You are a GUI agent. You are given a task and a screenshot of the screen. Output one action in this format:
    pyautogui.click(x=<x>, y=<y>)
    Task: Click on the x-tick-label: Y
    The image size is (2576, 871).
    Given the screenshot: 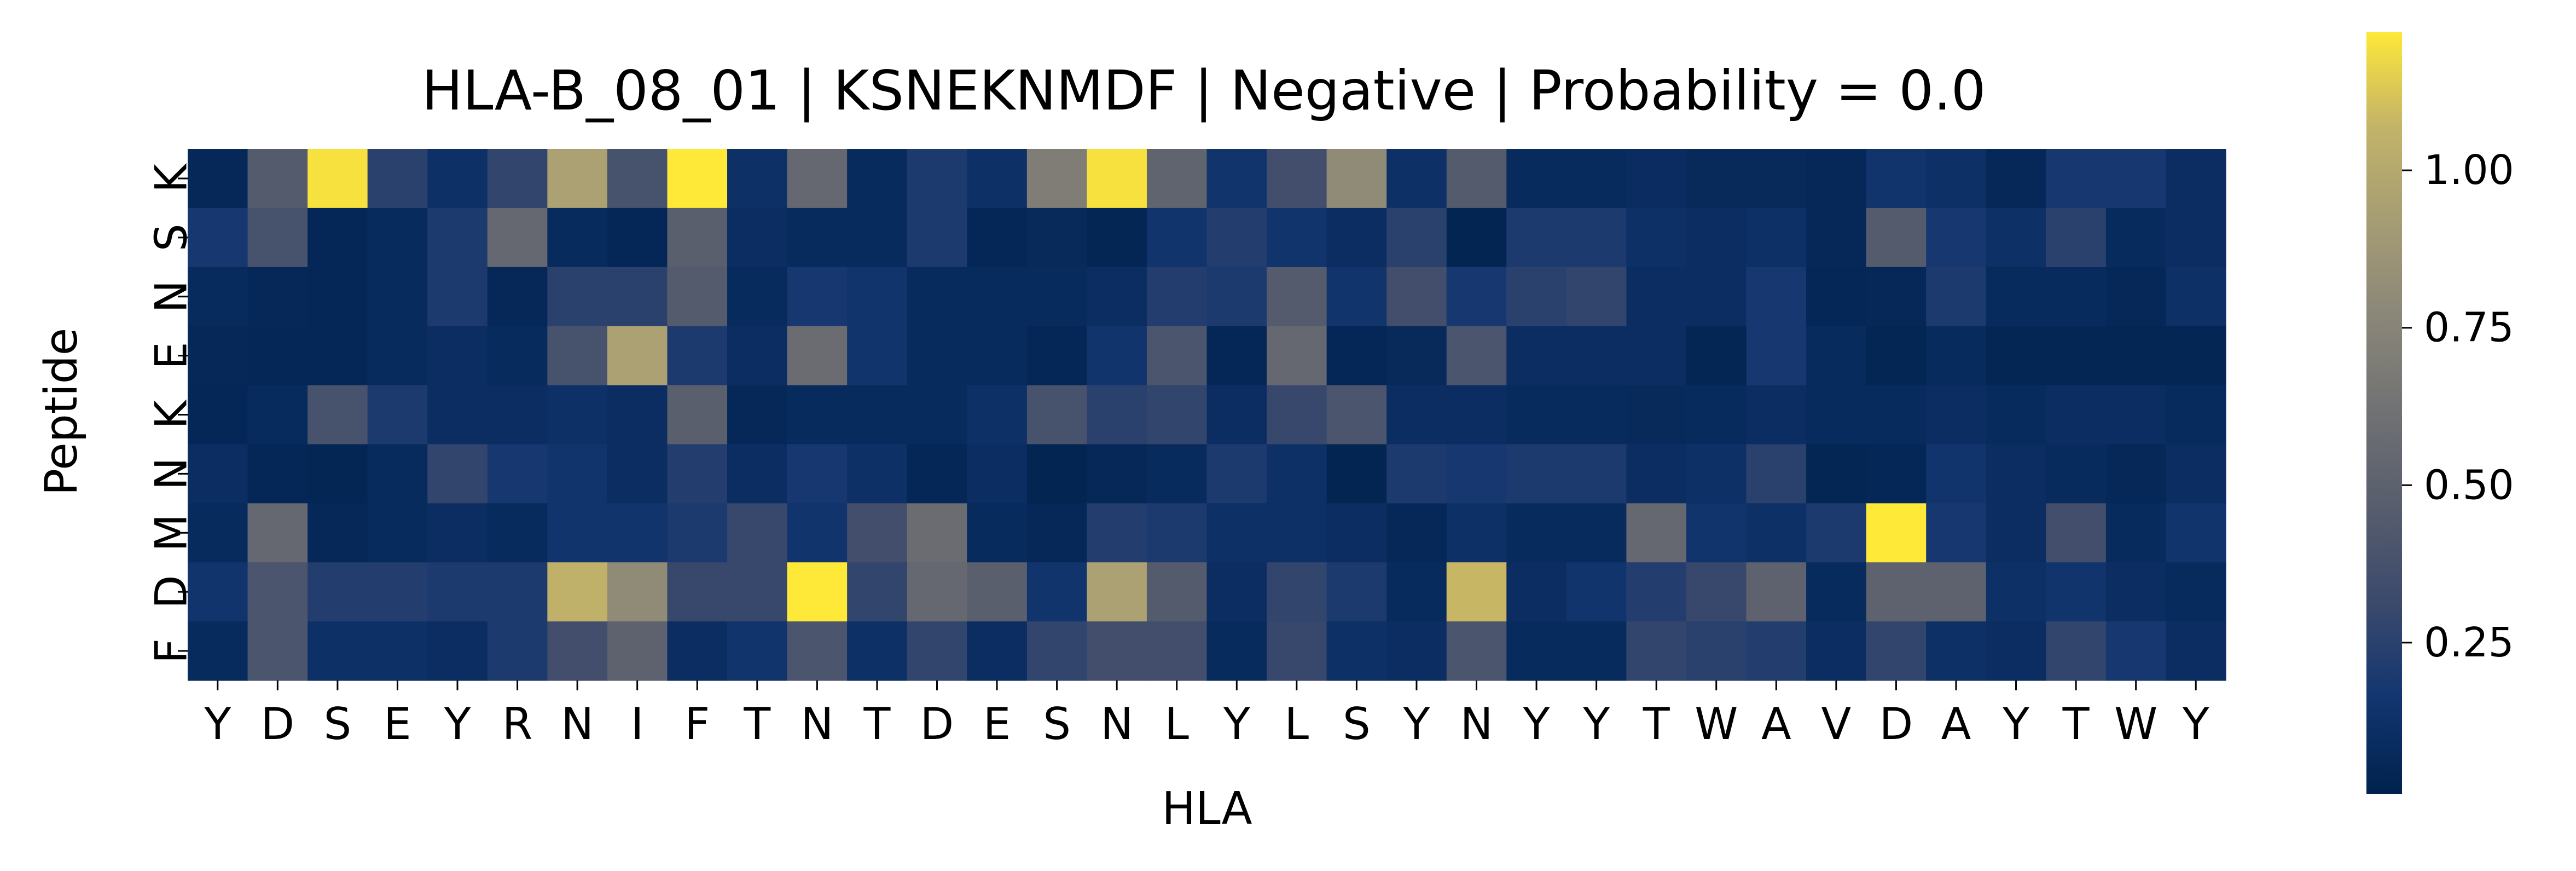 What is the action you would take?
    pyautogui.click(x=2016, y=724)
    